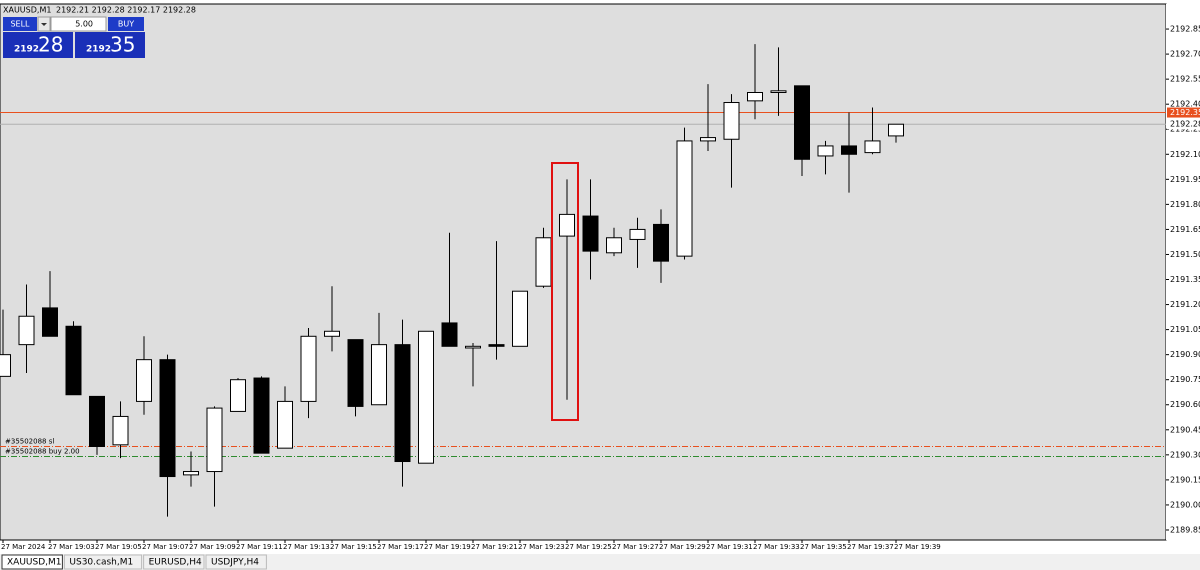  What do you see at coordinates (165, 547) in the screenshot?
I see `x-tick-label: 27 Mar 19:07` at bounding box center [165, 547].